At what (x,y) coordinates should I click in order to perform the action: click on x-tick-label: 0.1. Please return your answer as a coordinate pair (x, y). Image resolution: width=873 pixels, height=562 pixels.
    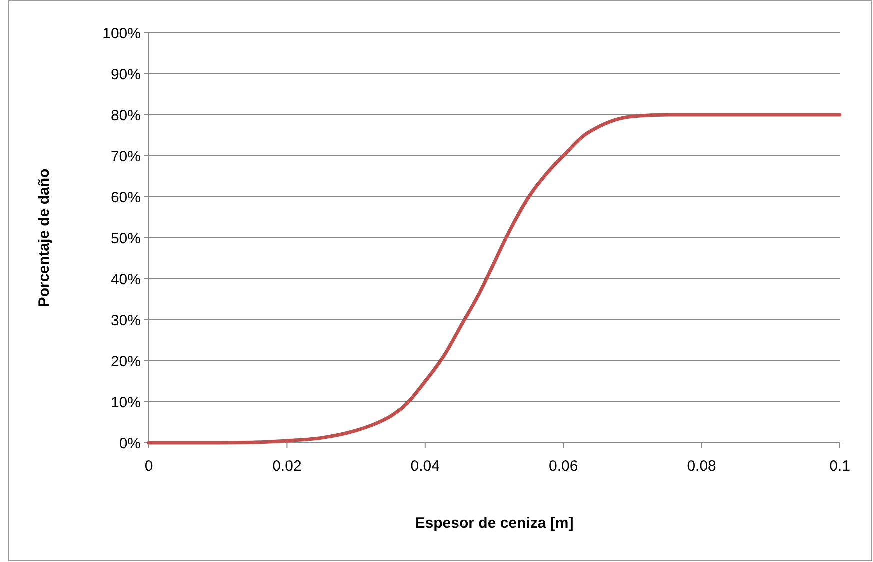
    Looking at the image, I should click on (840, 466).